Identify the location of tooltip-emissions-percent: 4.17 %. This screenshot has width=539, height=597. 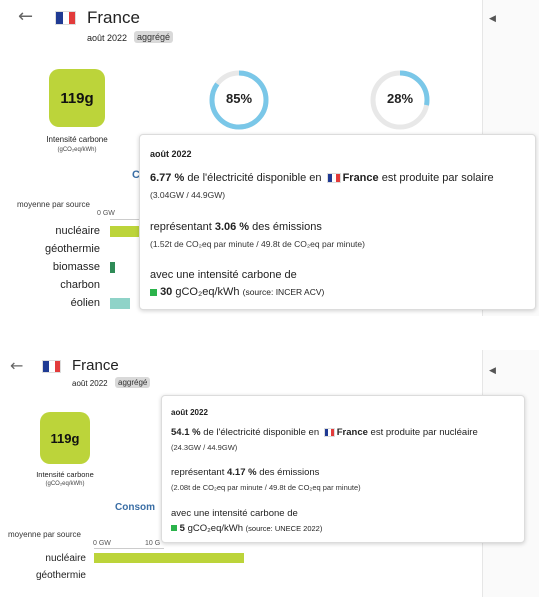
(241, 472).